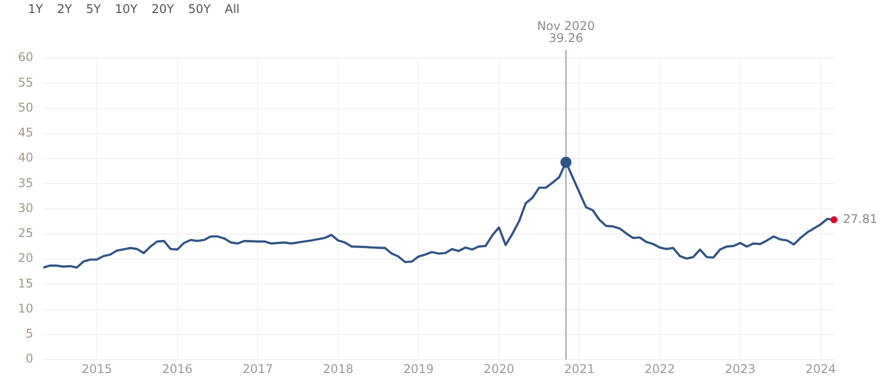 The width and height of the screenshot is (890, 384). I want to click on x-tick-label: 2017, so click(257, 369).